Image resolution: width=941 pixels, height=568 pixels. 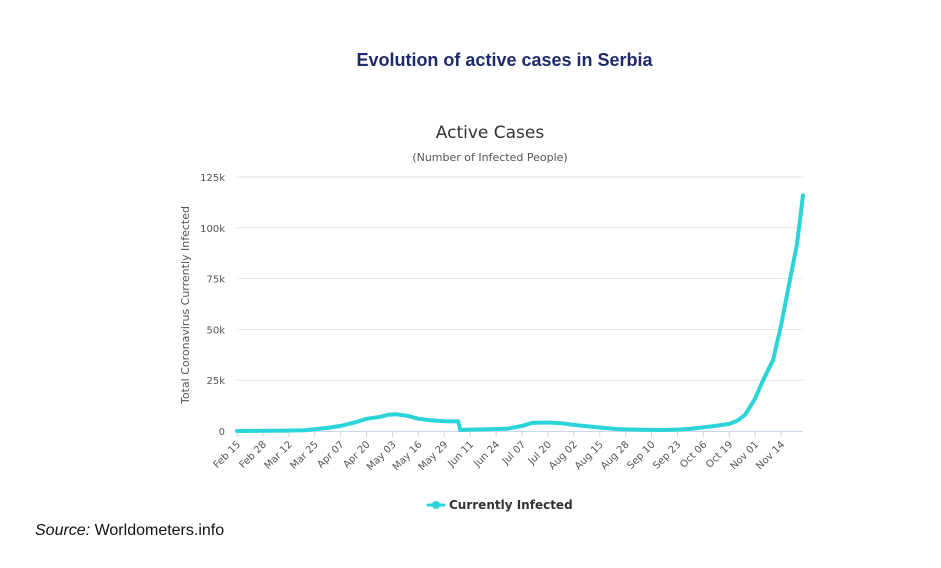 I want to click on y-tick-label: 125k, so click(x=212, y=178).